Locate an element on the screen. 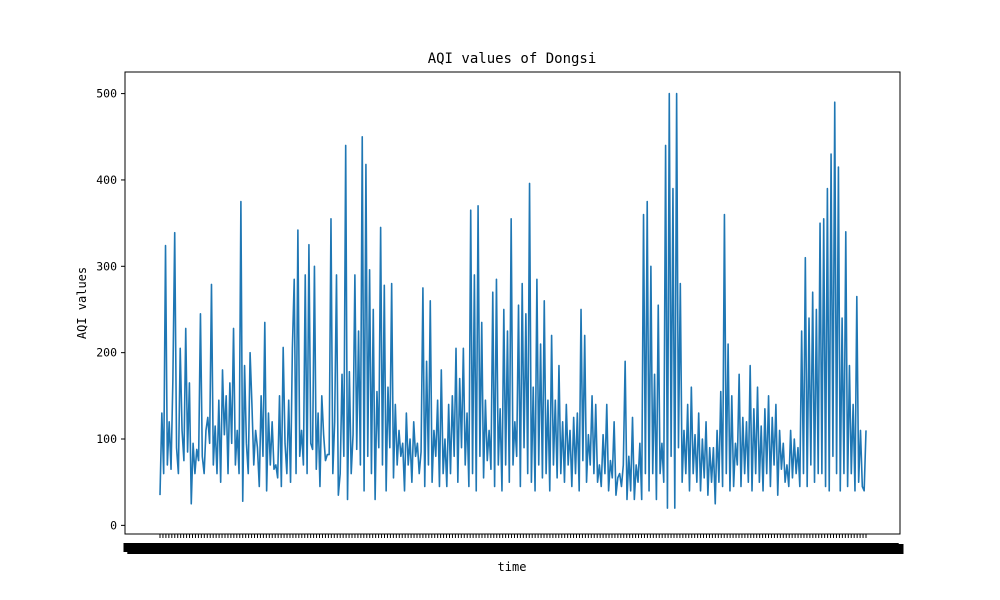  y-tick-label: 200 is located at coordinates (106, 353).